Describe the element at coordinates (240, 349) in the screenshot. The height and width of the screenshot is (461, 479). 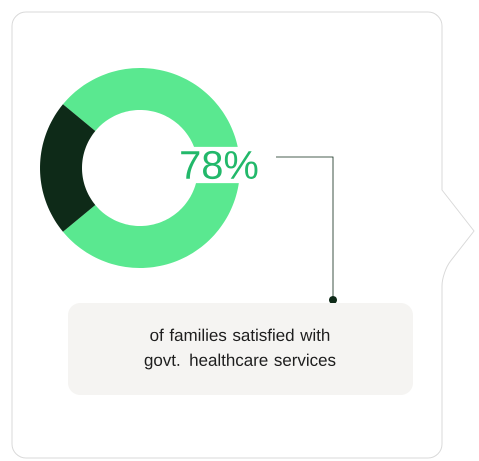
I see `text: of families satisfied with govt. healthcare services` at that location.